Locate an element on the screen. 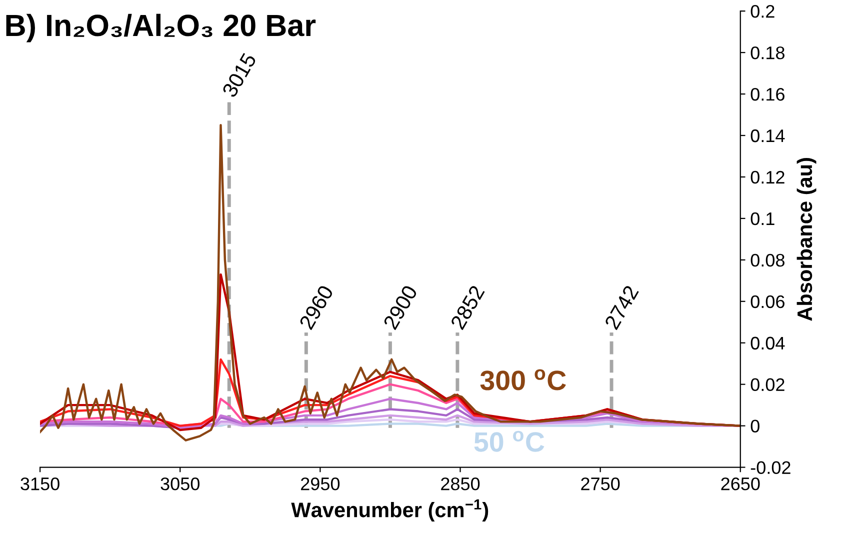  y-tick-label: 0.16 is located at coordinates (767, 94).